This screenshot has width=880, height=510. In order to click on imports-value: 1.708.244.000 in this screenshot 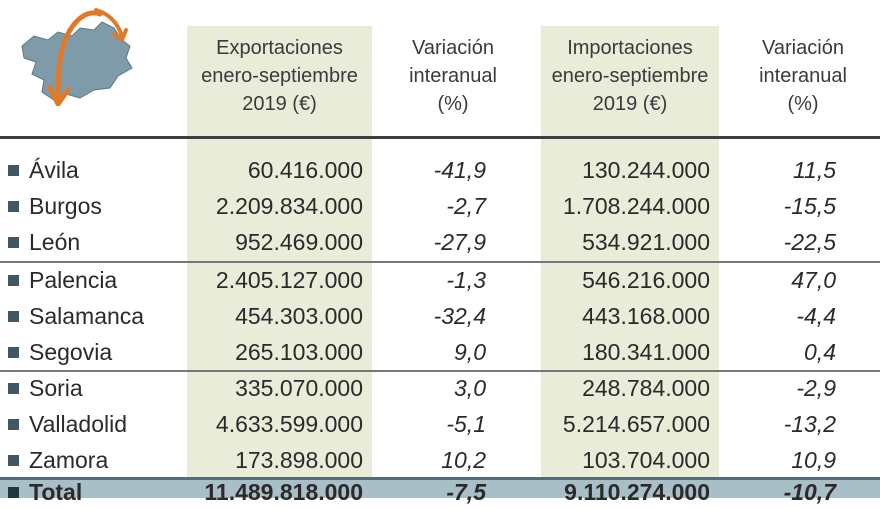, I will do `click(636, 206)`.